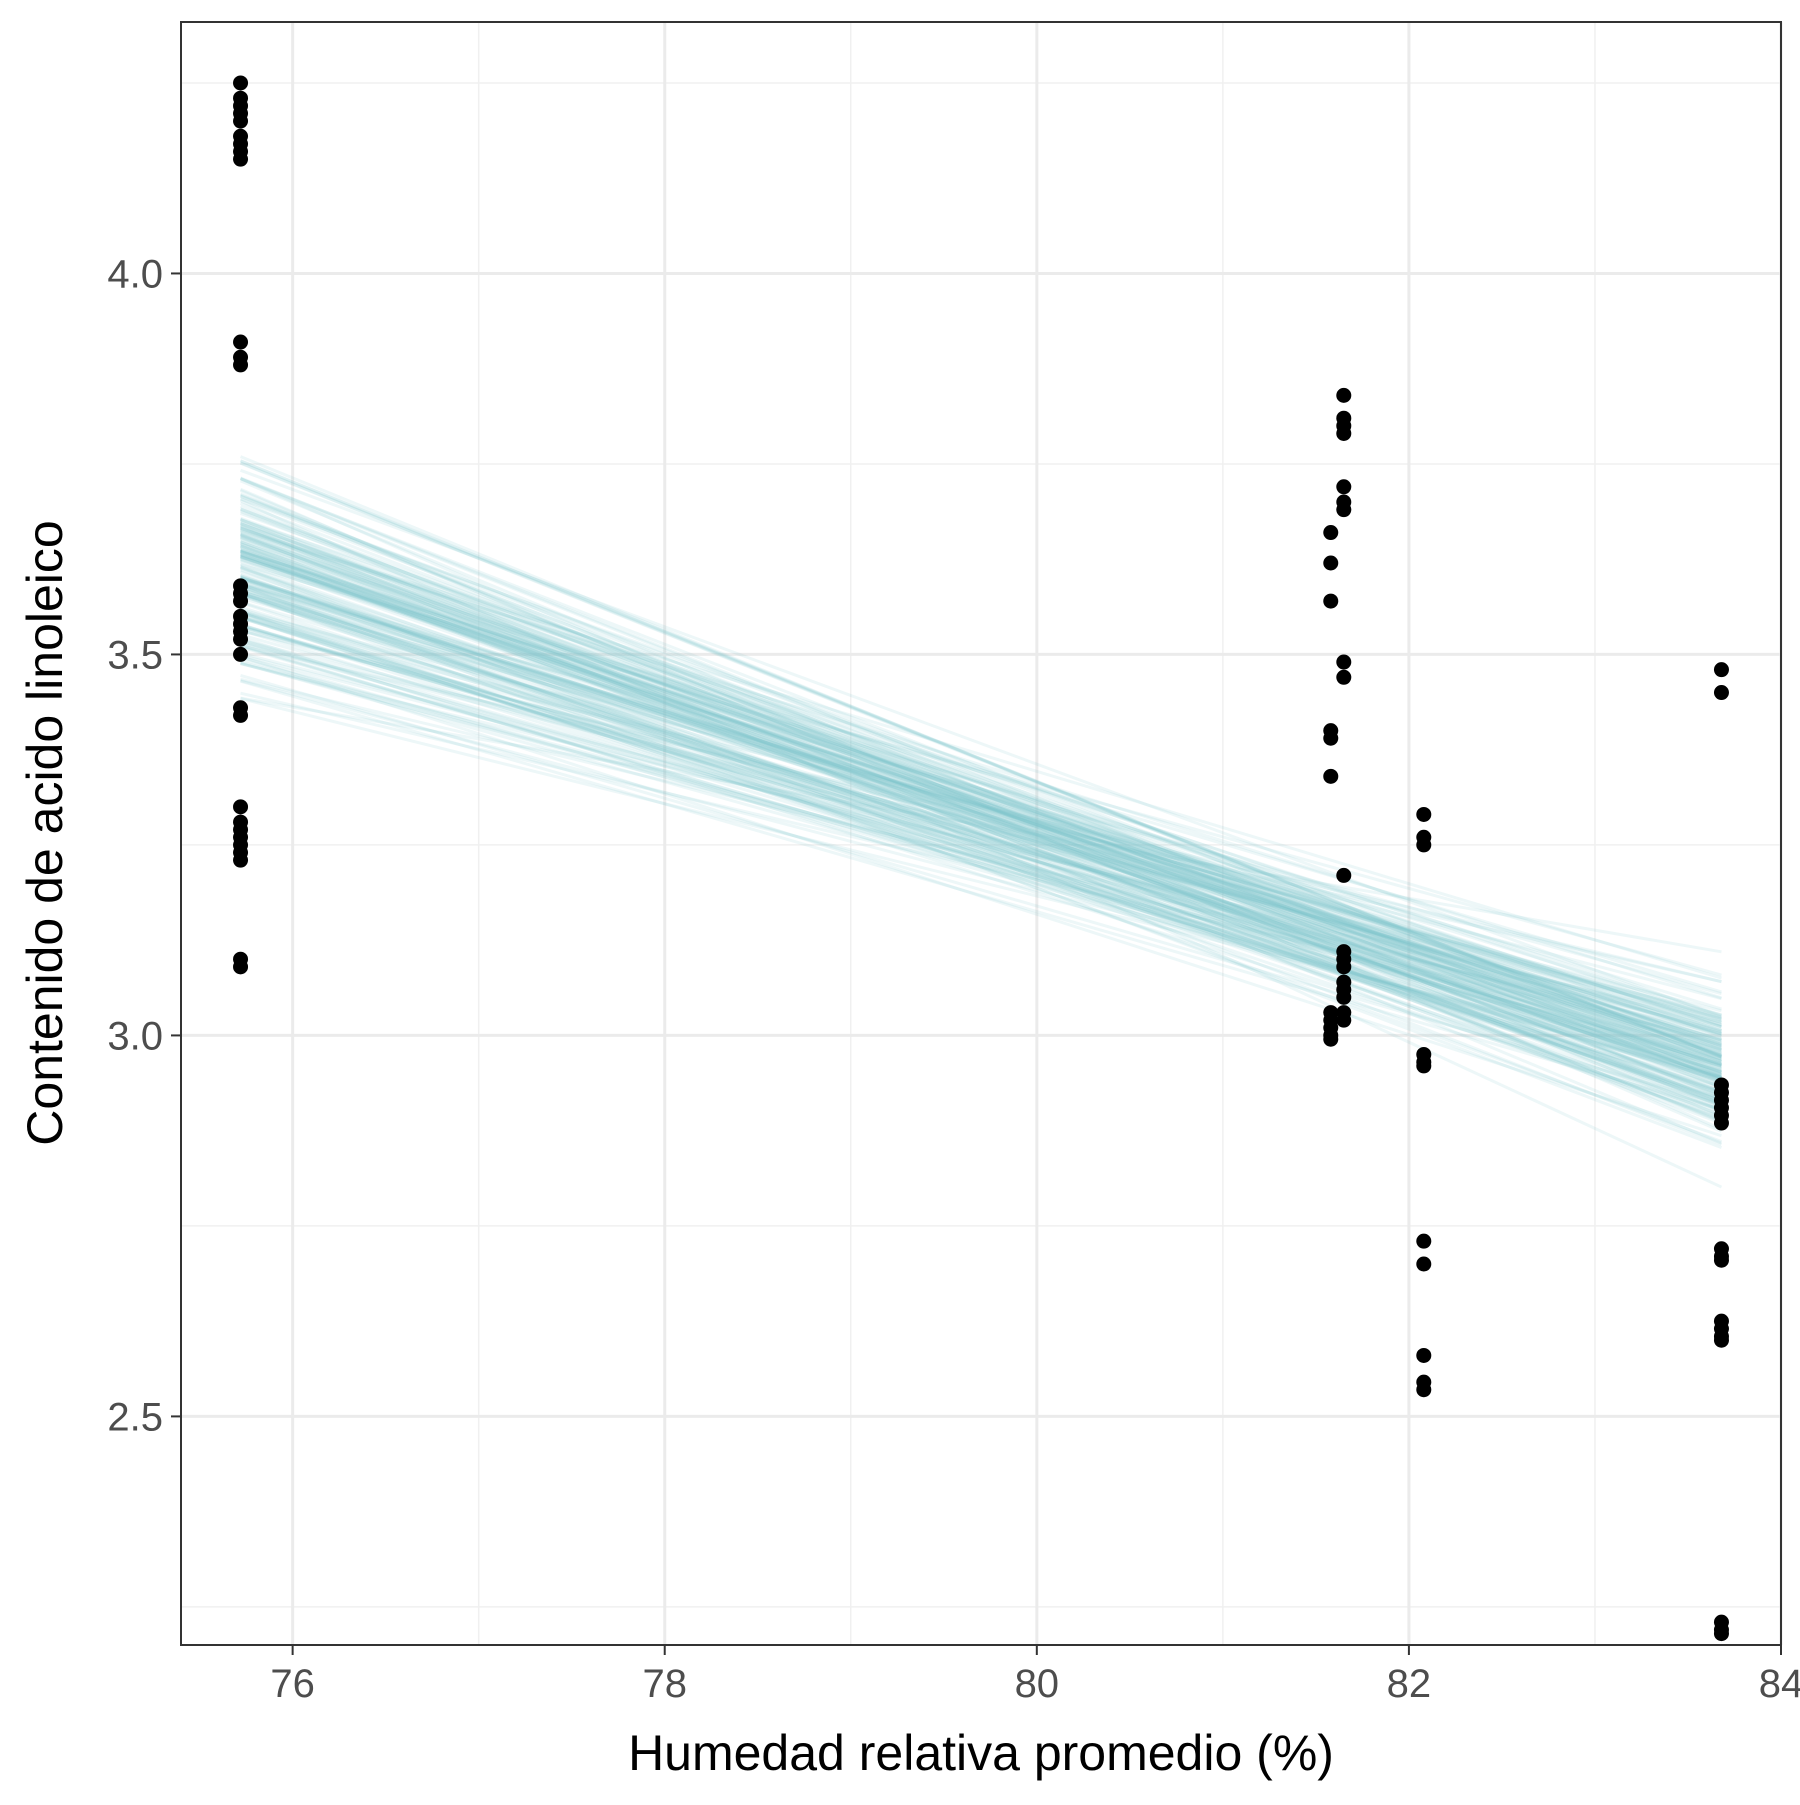 This screenshot has height=1805, width=1800. I want to click on y-tick-label: 3.5, so click(135, 655).